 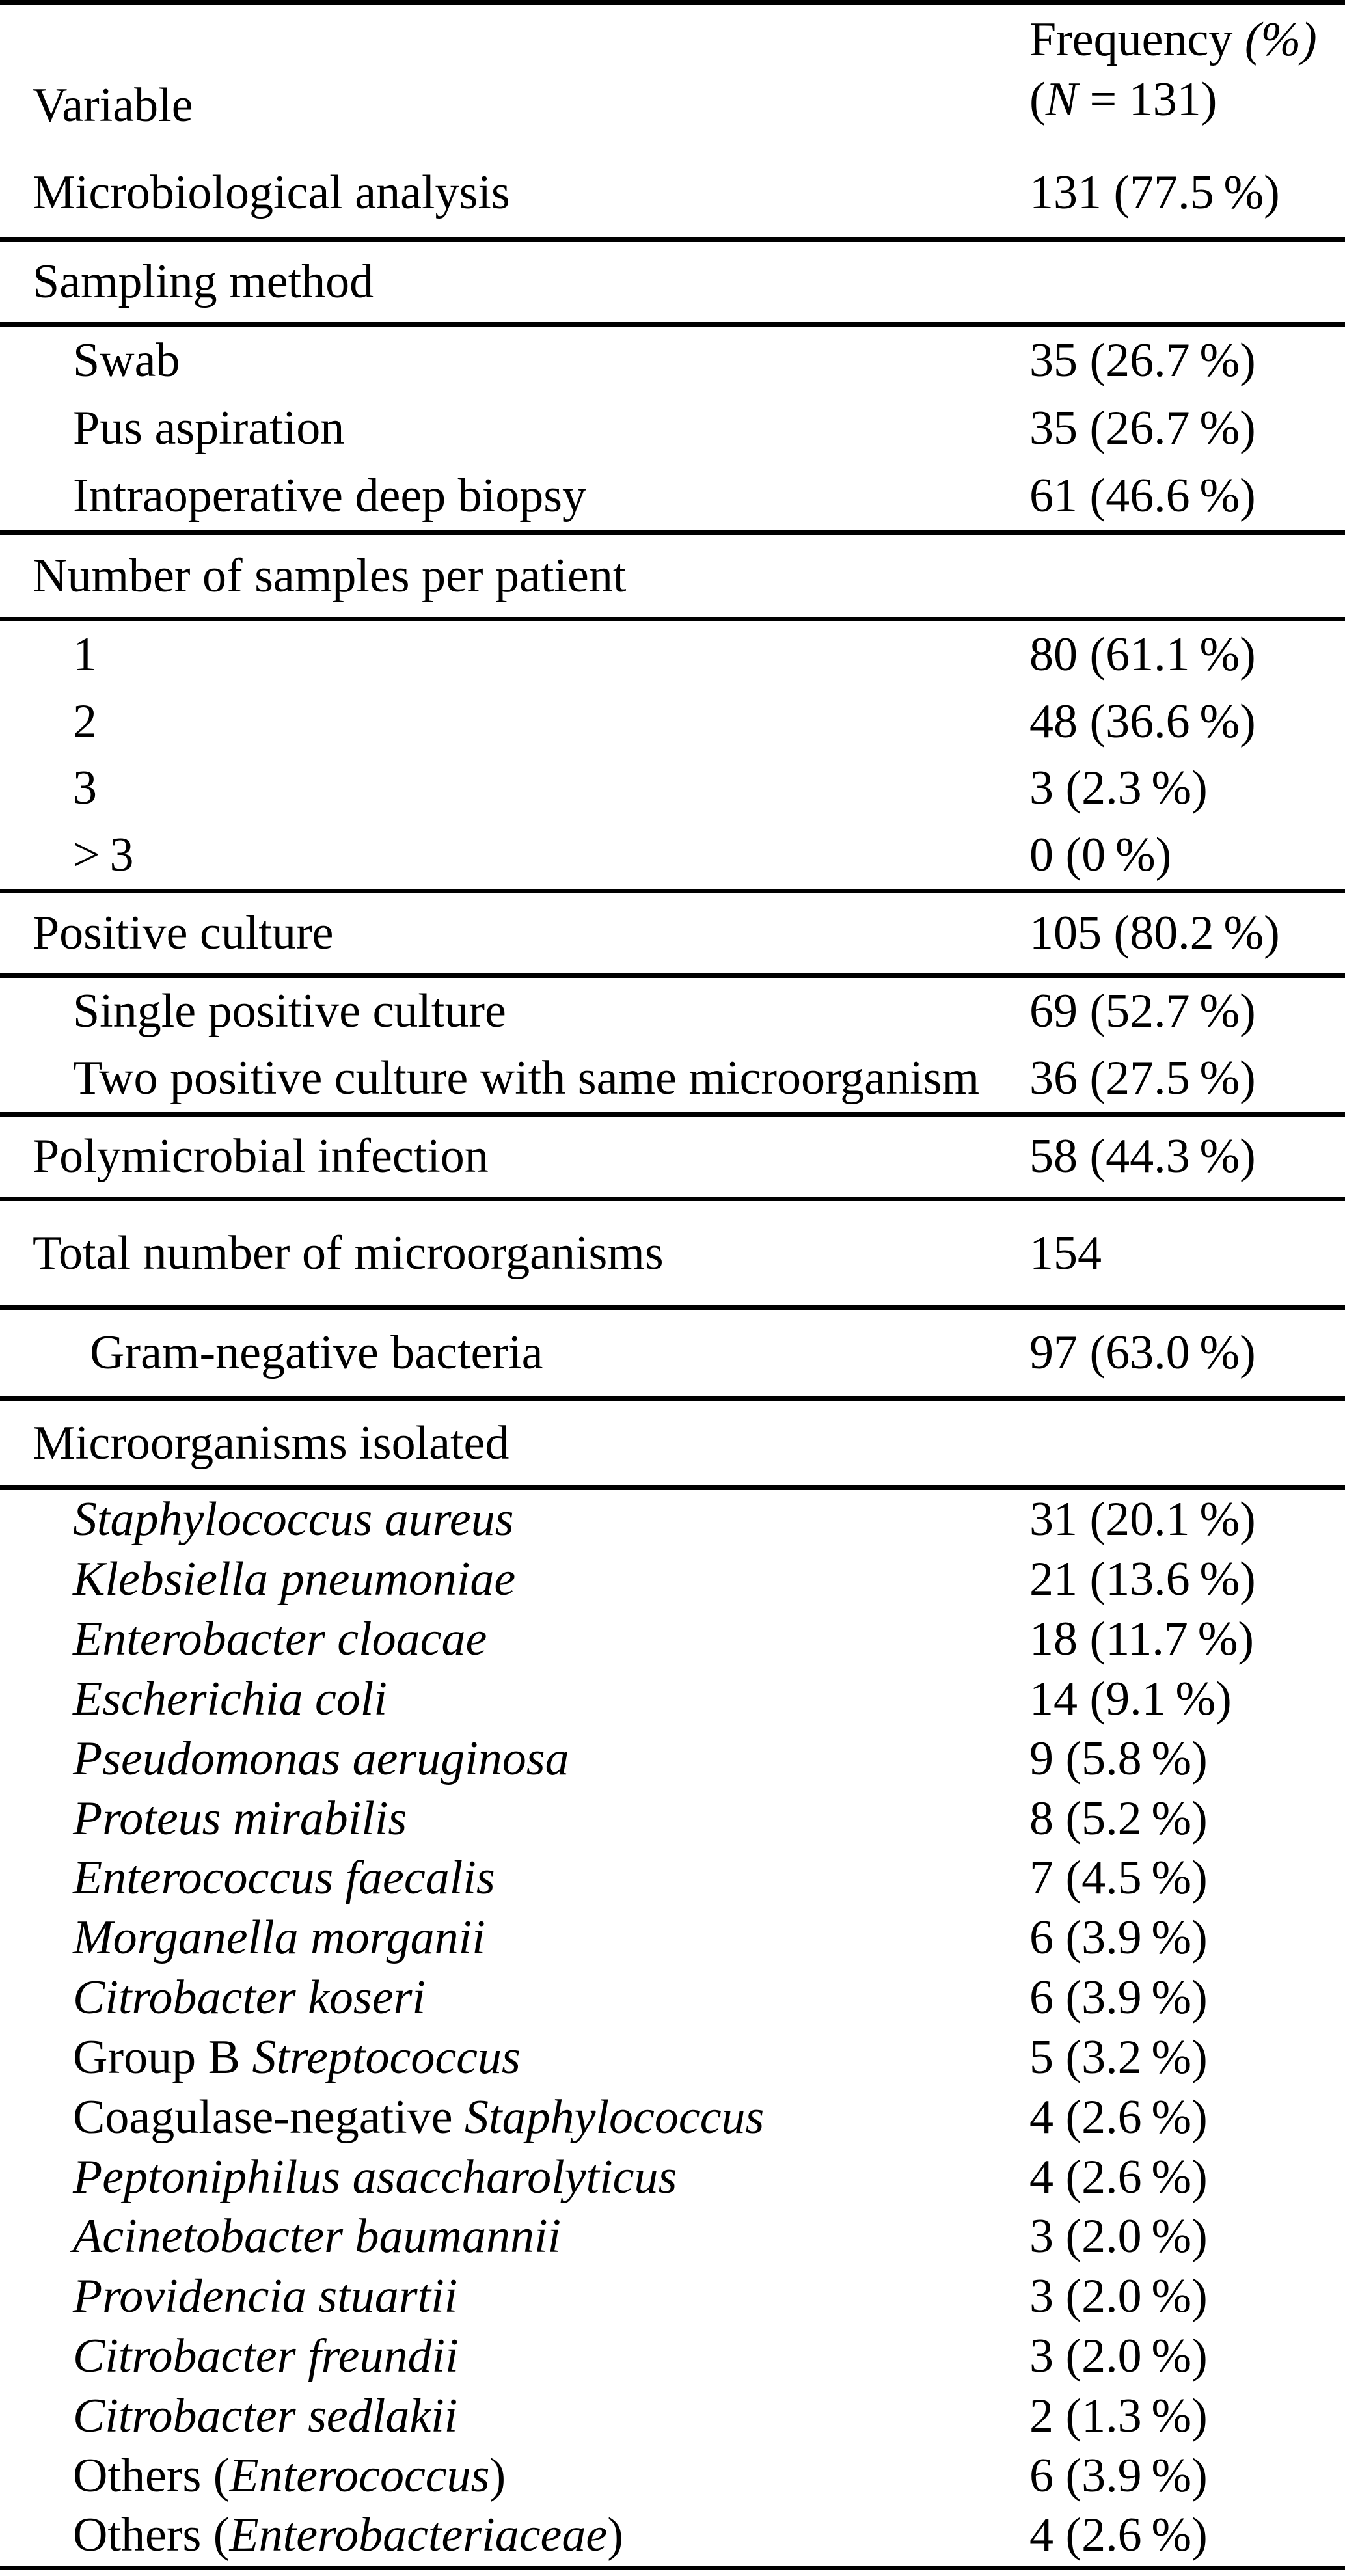 What do you see at coordinates (672, 2357) in the screenshot?
I see `table-row: Citrobacter freundii 3 (2.0 %)` at bounding box center [672, 2357].